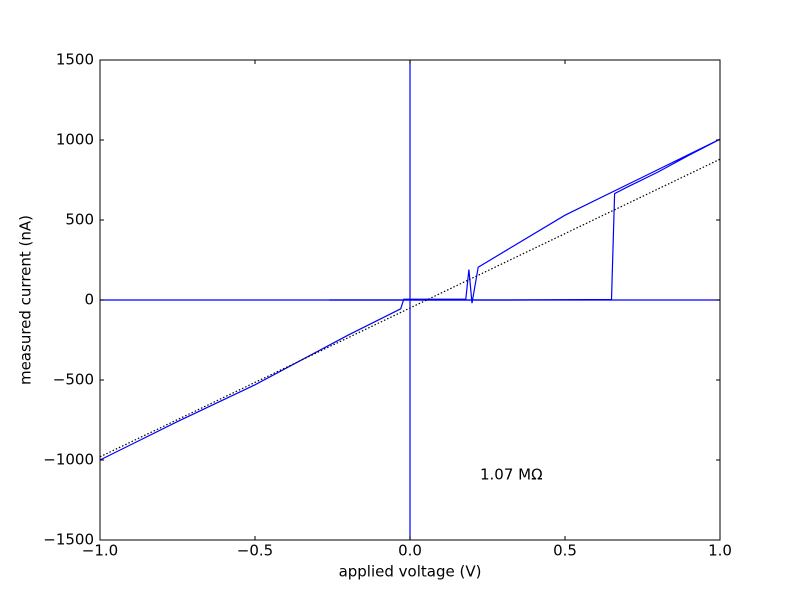 The height and width of the screenshot is (600, 800). I want to click on x-tick-label: 0.0, so click(410, 551).